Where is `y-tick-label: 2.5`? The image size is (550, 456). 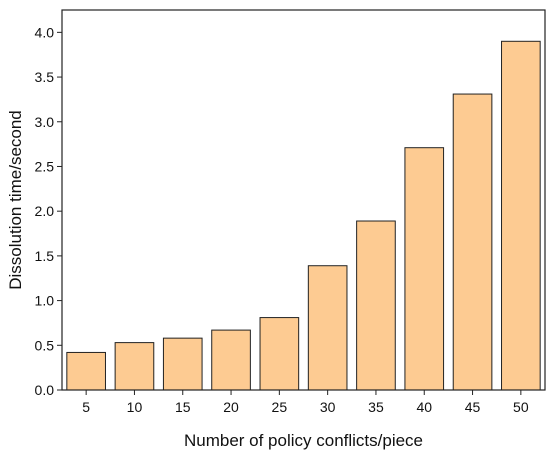
y-tick-label: 2.5 is located at coordinates (45, 166).